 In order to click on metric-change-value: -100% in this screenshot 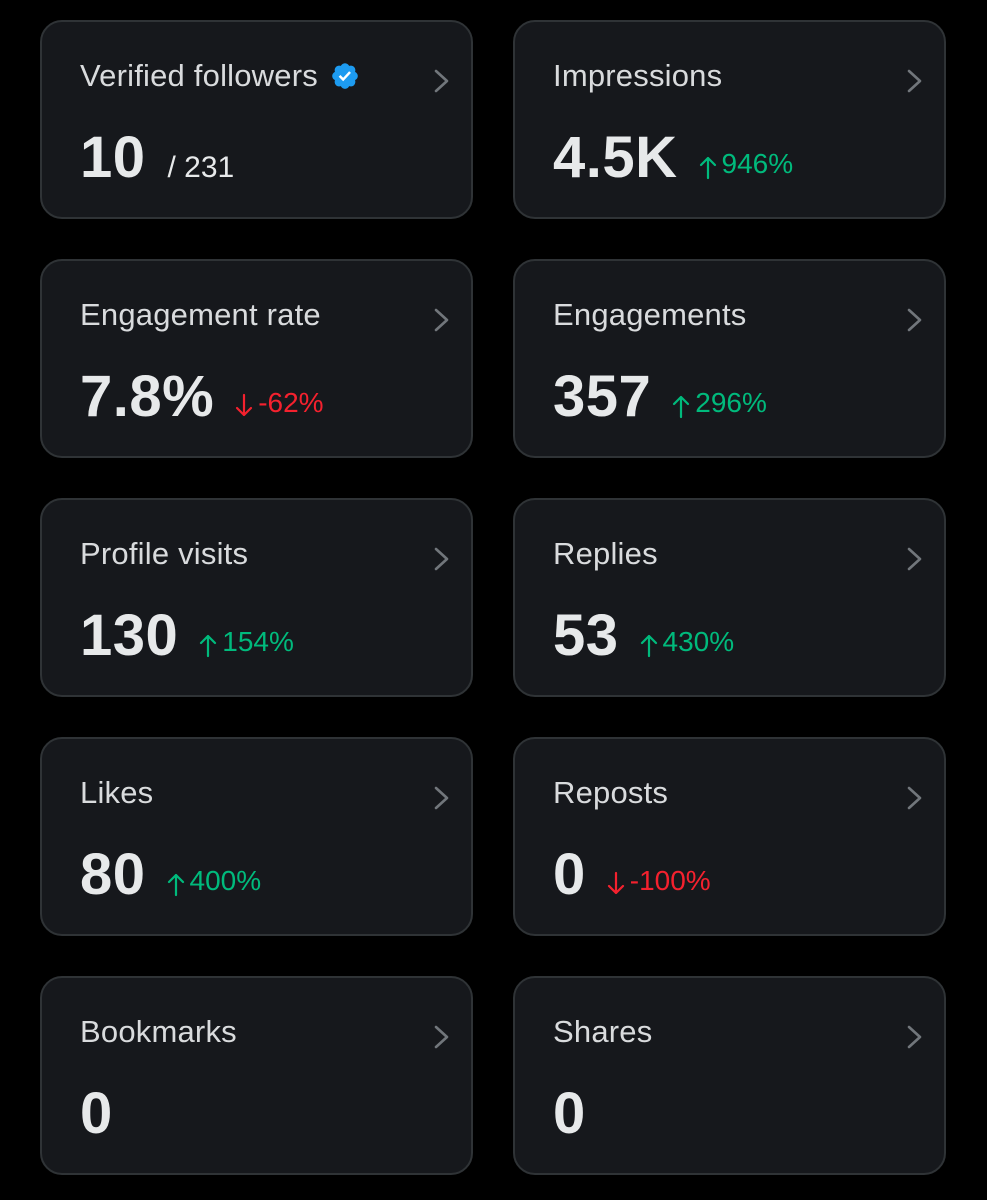, I will do `click(670, 880)`.